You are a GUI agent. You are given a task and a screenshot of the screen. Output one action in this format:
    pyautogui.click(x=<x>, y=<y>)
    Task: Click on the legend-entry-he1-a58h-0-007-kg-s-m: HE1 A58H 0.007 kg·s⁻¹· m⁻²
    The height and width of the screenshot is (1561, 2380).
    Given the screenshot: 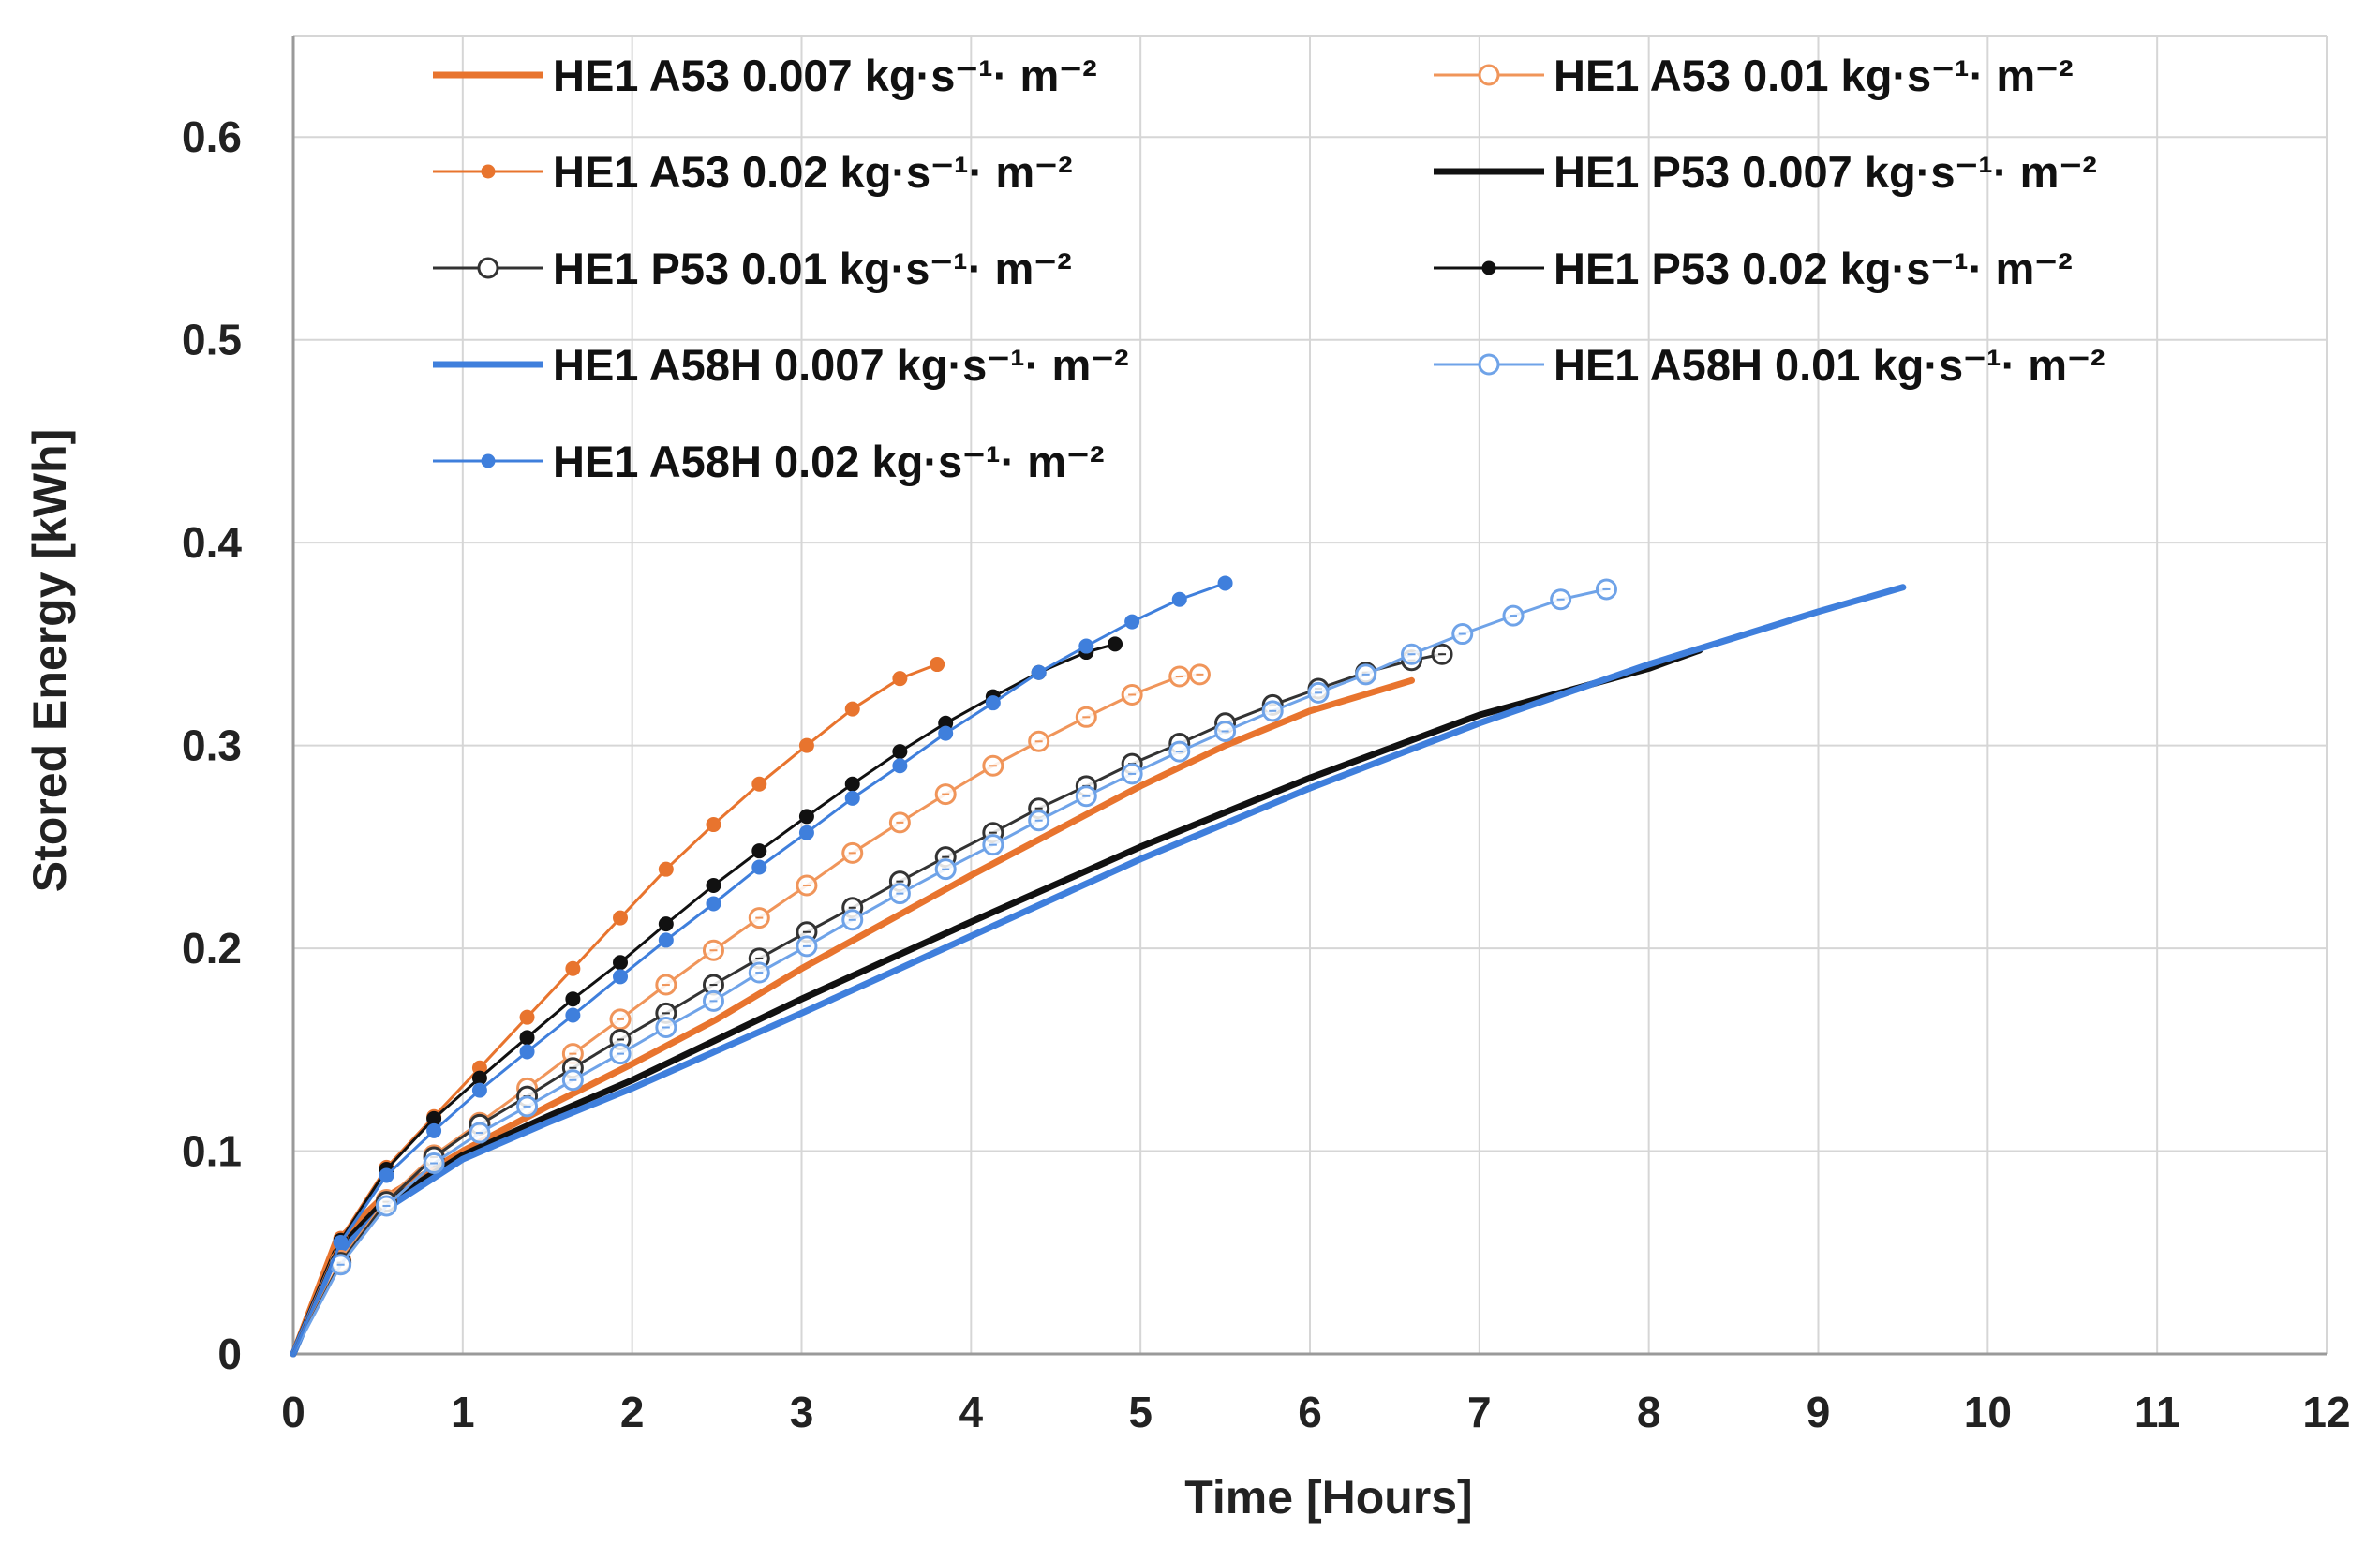 What is the action you would take?
    pyautogui.click(x=781, y=365)
    